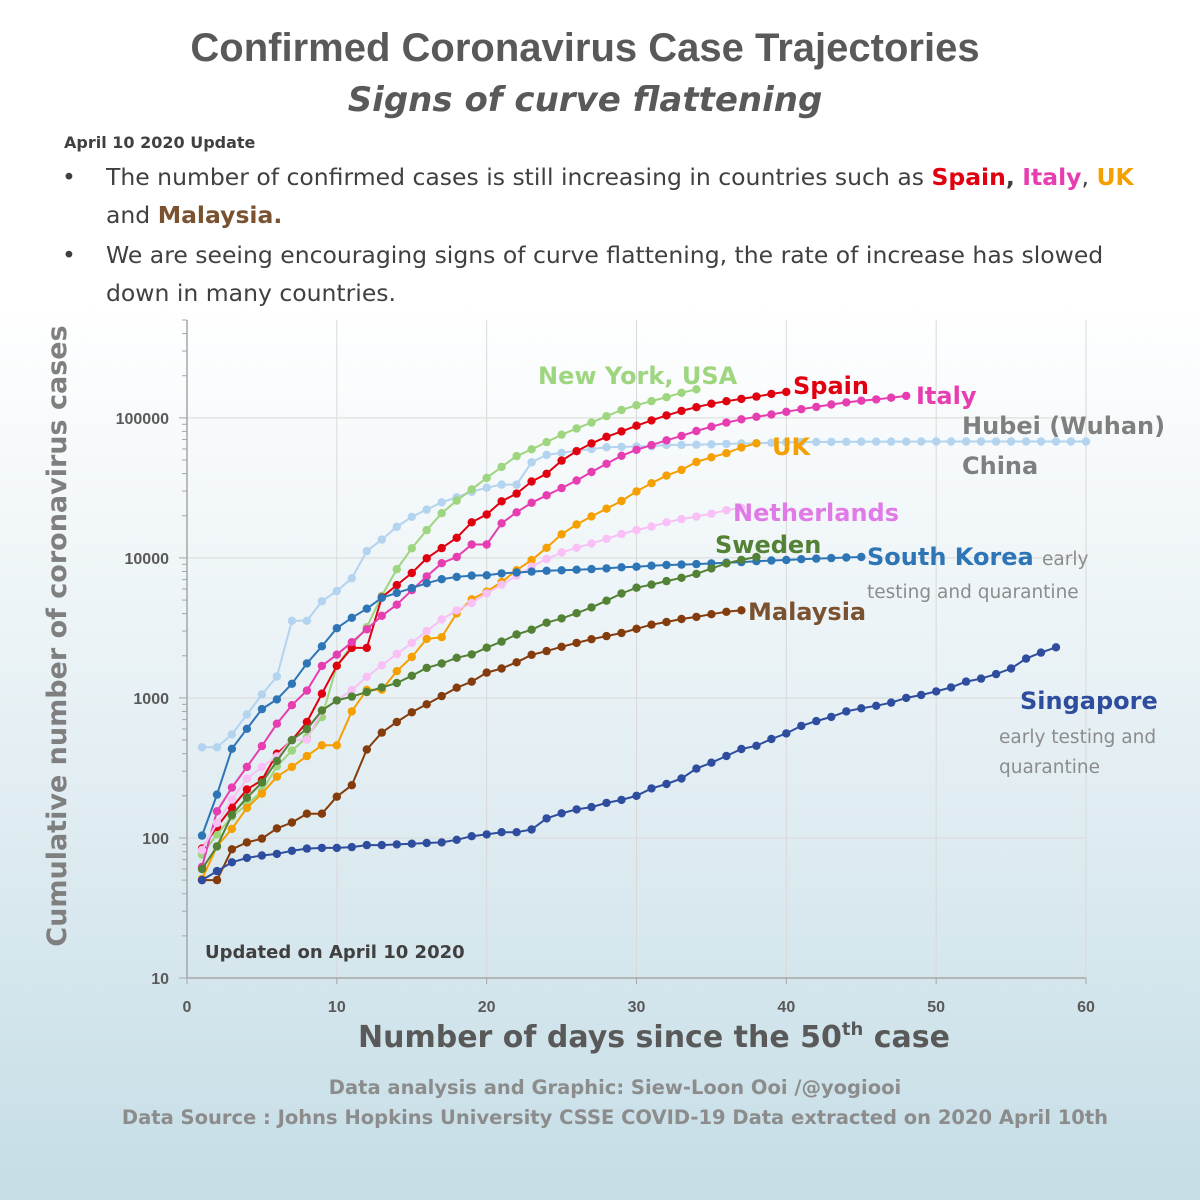  Describe the element at coordinates (57, 635) in the screenshot. I see `y-axis-label: Cumulative number of coronavirus cases` at that location.